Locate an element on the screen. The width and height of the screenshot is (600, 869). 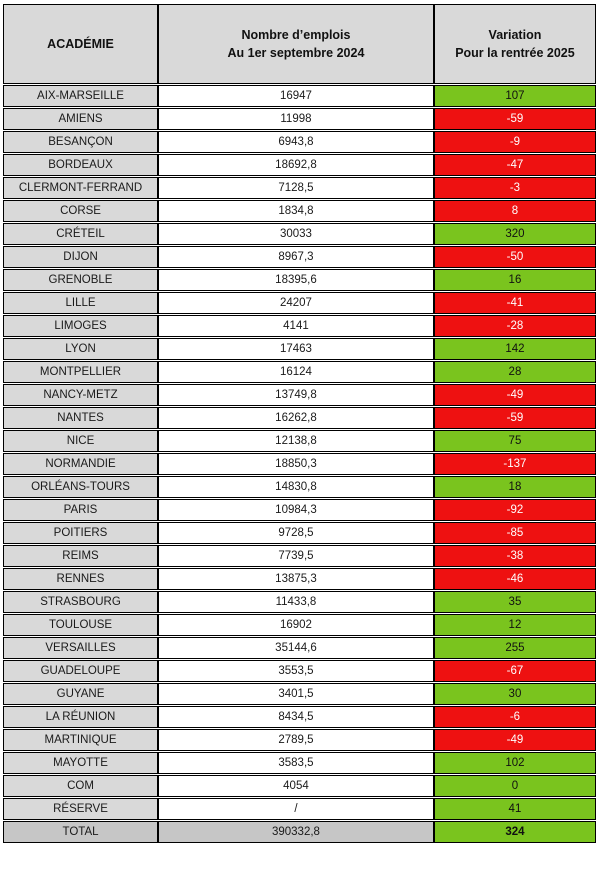
table-row: AMIENS 11998 -59 is located at coordinates (299, 119).